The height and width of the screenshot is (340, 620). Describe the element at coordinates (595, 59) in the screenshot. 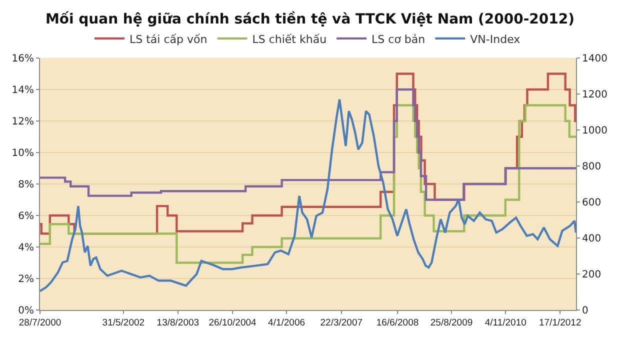

I see `y2-tick-label: 1400` at that location.